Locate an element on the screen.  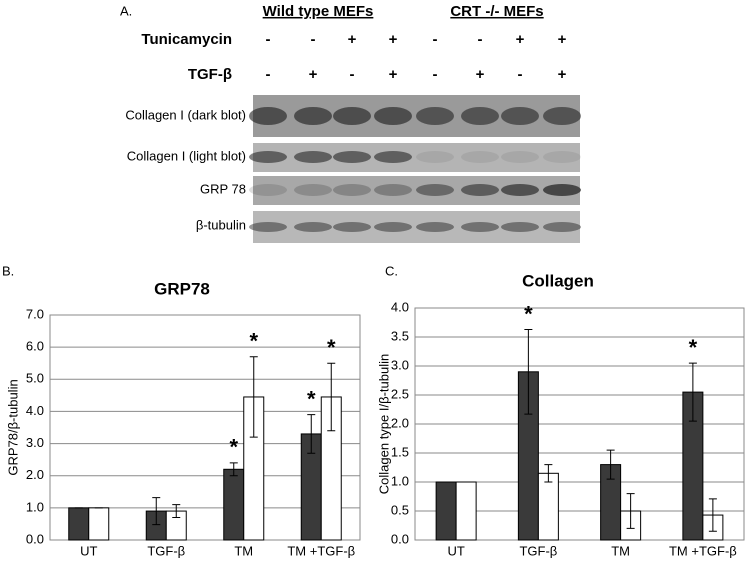
y-tick-label: 2.5 is located at coordinates (400, 393).